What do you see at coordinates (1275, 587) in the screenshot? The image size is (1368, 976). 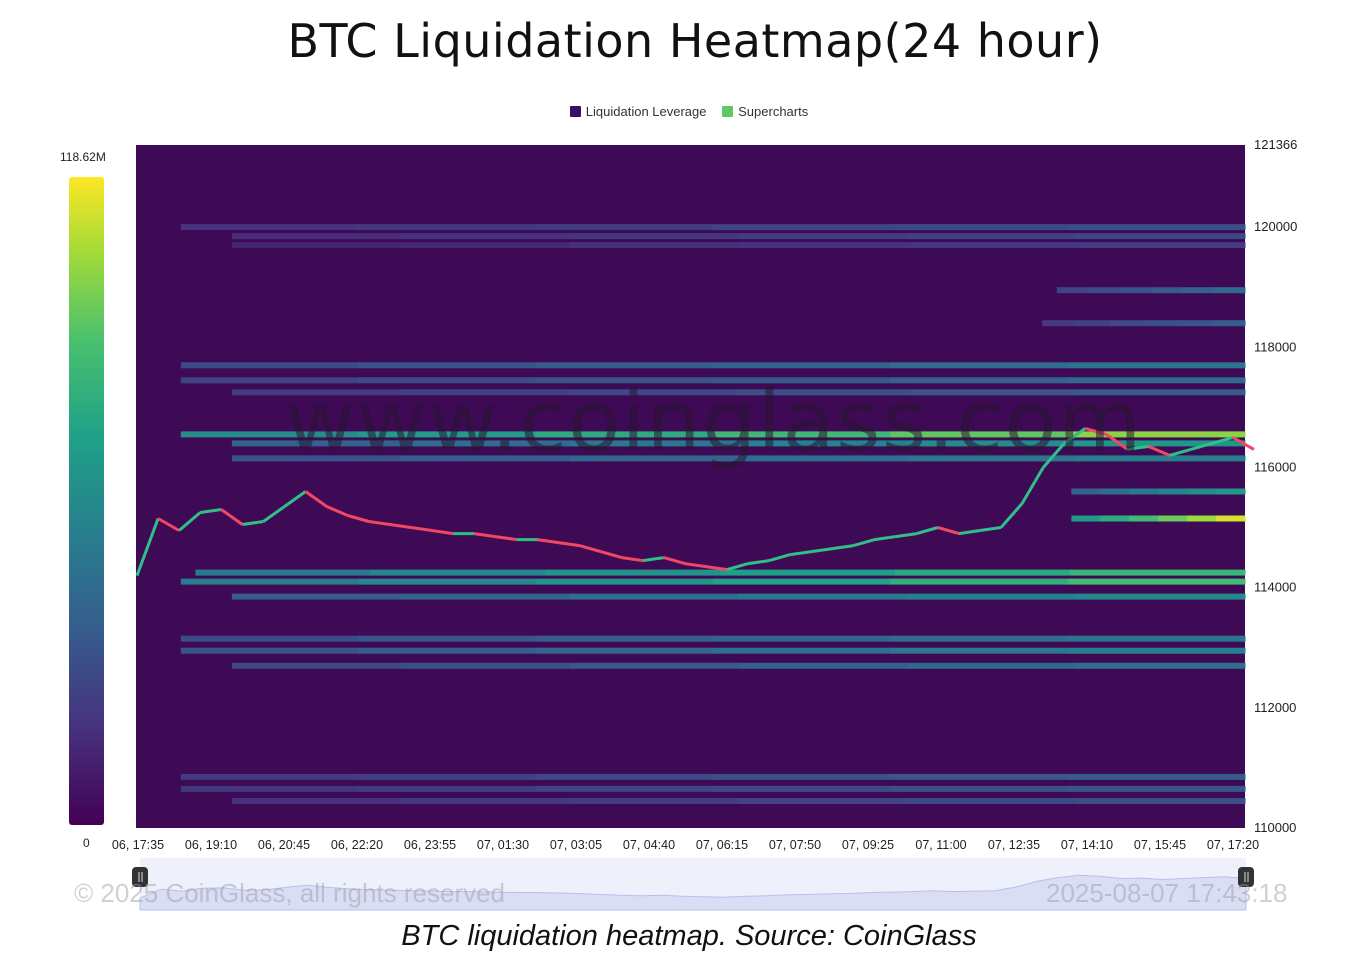 I see `y-tick-label: 114000` at bounding box center [1275, 587].